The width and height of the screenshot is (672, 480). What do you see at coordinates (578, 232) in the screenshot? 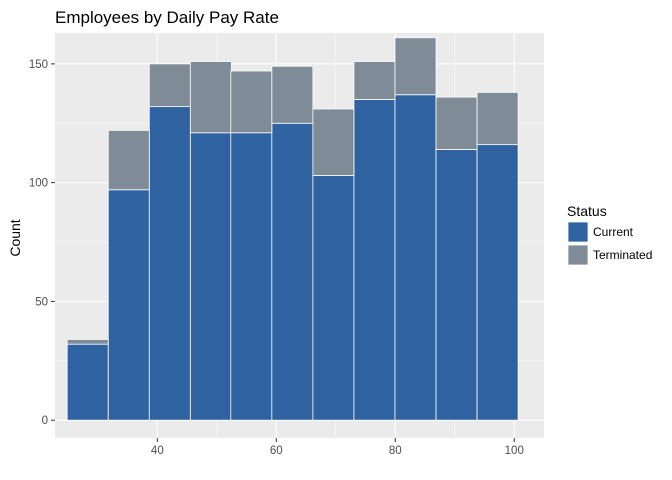
I see `legend-key-current` at bounding box center [578, 232].